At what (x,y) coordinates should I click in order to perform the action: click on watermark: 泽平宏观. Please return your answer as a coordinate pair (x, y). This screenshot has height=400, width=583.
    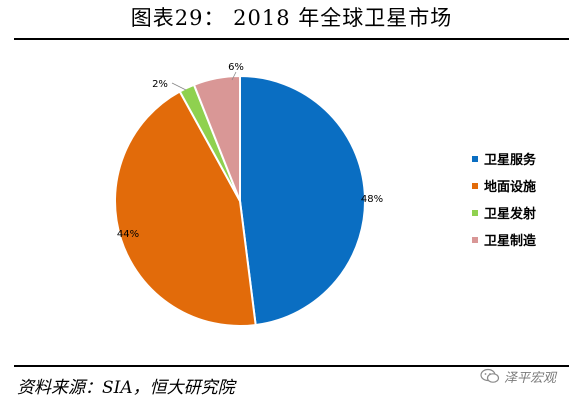
    Looking at the image, I should click on (530, 376).